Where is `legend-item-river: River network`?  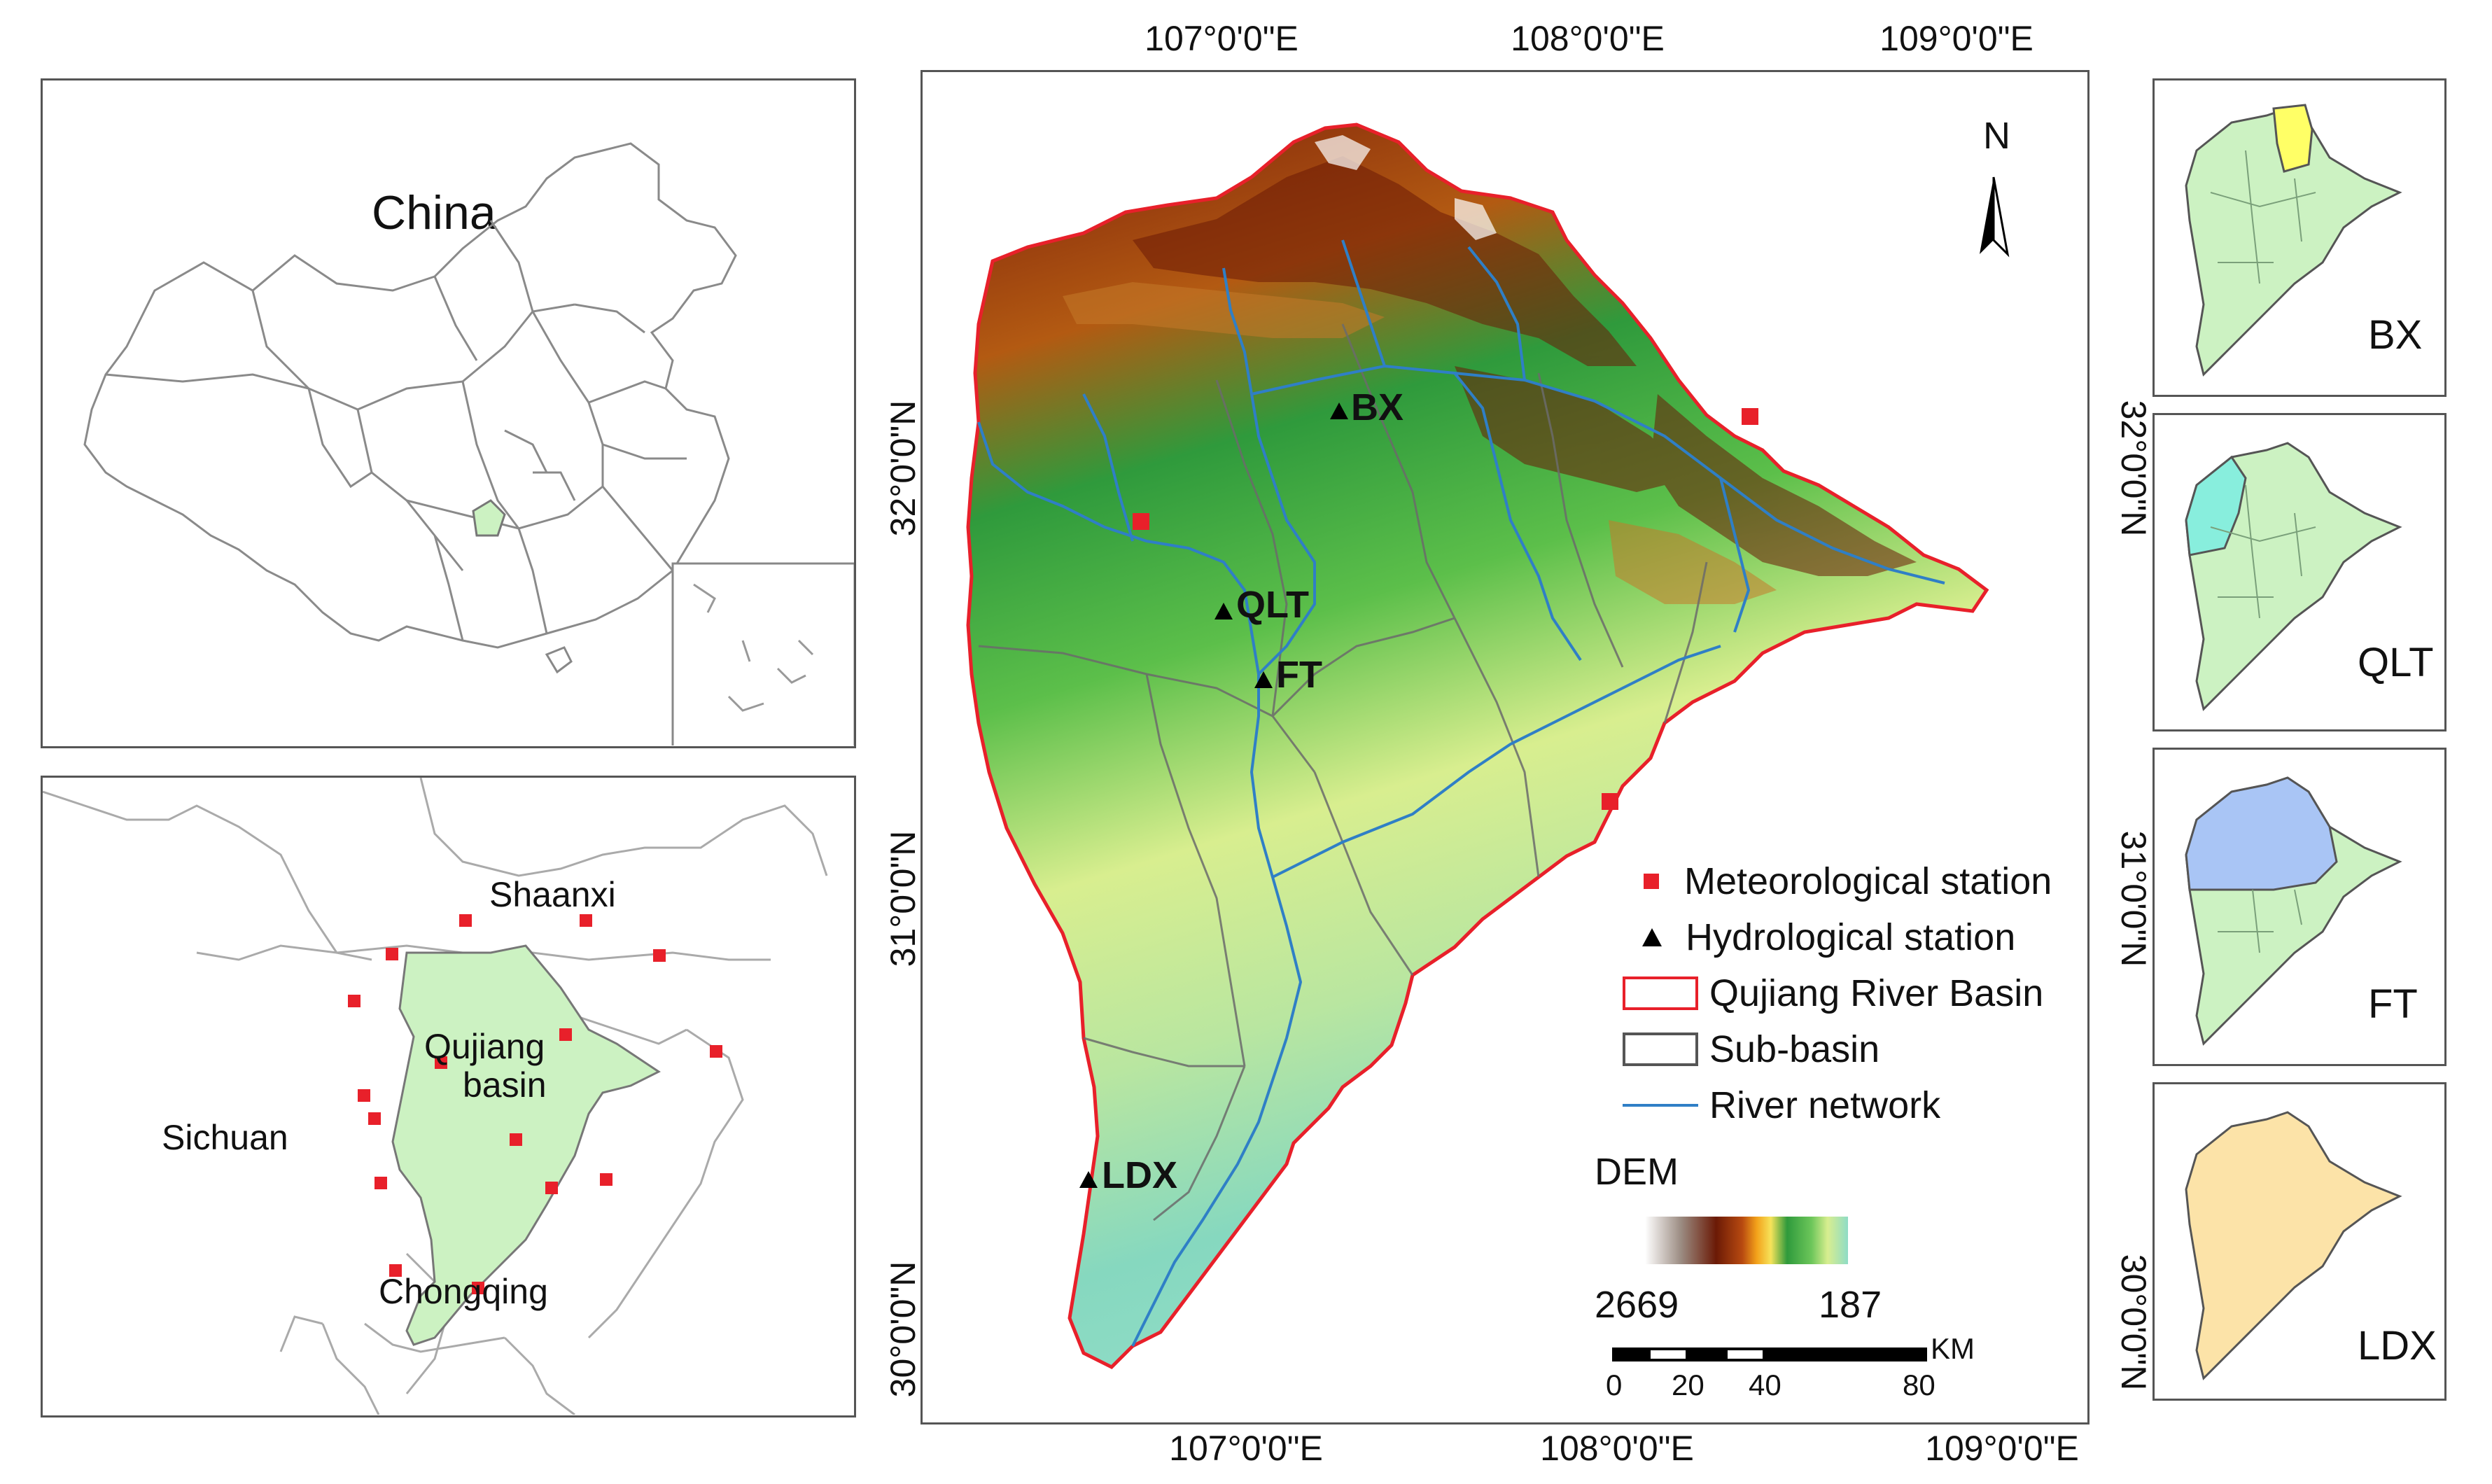
legend-item-river: River network is located at coordinates (1781, 1105).